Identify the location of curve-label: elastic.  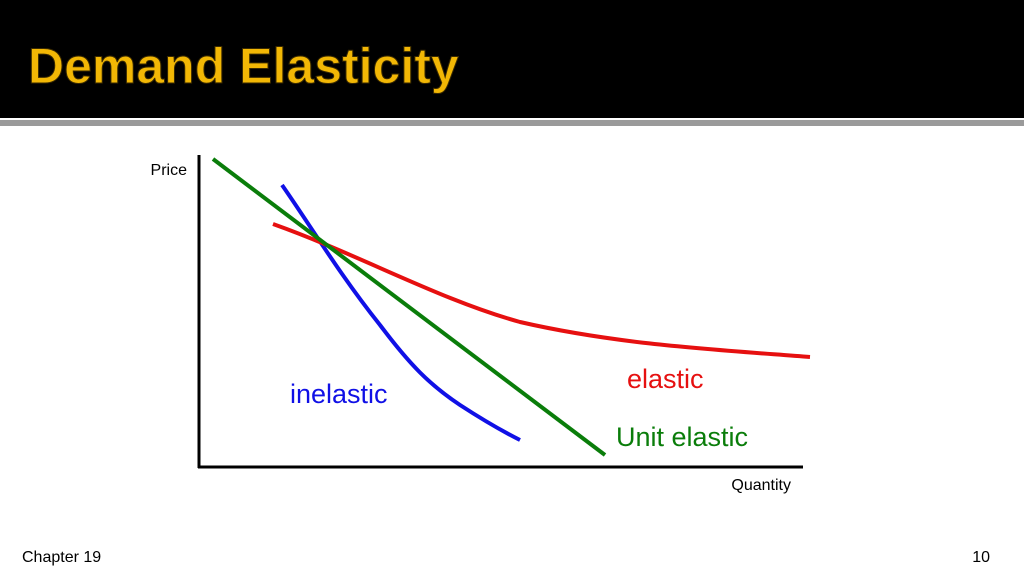
(665, 379).